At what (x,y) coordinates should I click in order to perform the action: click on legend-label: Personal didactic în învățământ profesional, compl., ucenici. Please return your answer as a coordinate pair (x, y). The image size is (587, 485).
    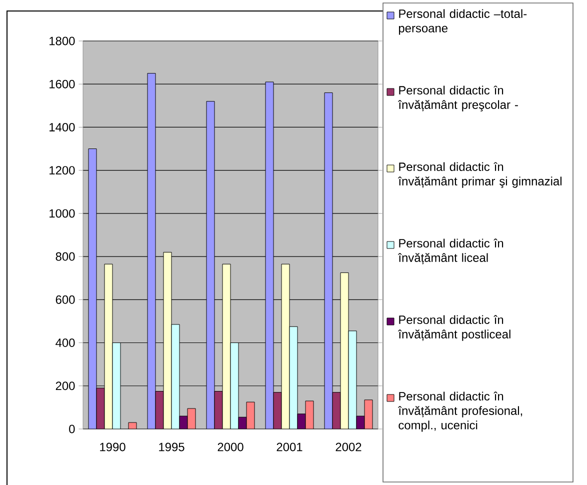
    Looking at the image, I should click on (460, 412).